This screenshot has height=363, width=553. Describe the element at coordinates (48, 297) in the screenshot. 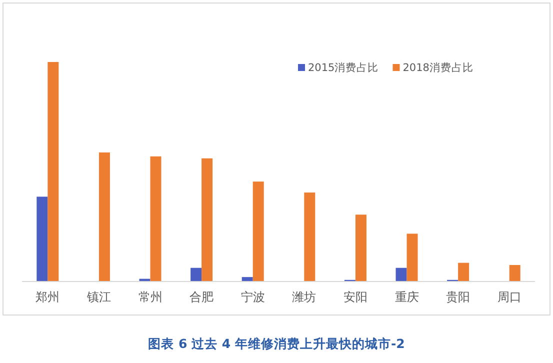

I see `x-tick-label: 郑州` at that location.